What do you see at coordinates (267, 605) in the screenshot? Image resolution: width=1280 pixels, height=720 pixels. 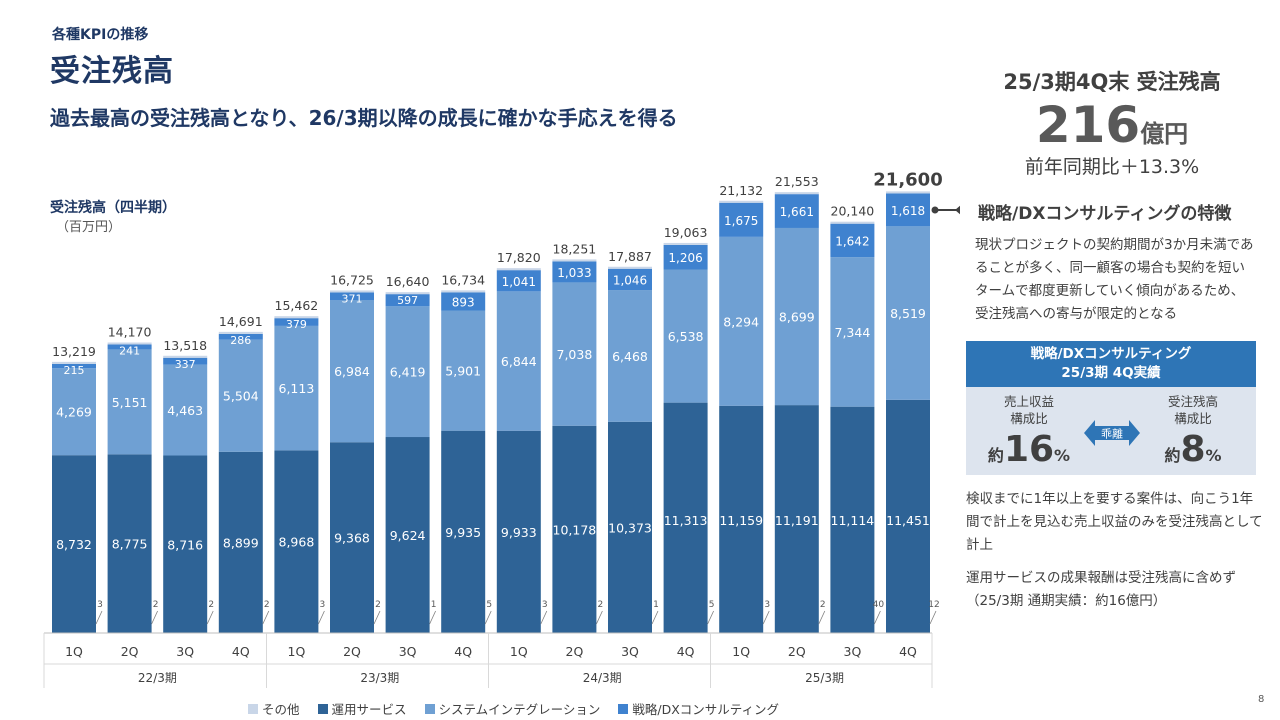 I see `label-other: 2` at bounding box center [267, 605].